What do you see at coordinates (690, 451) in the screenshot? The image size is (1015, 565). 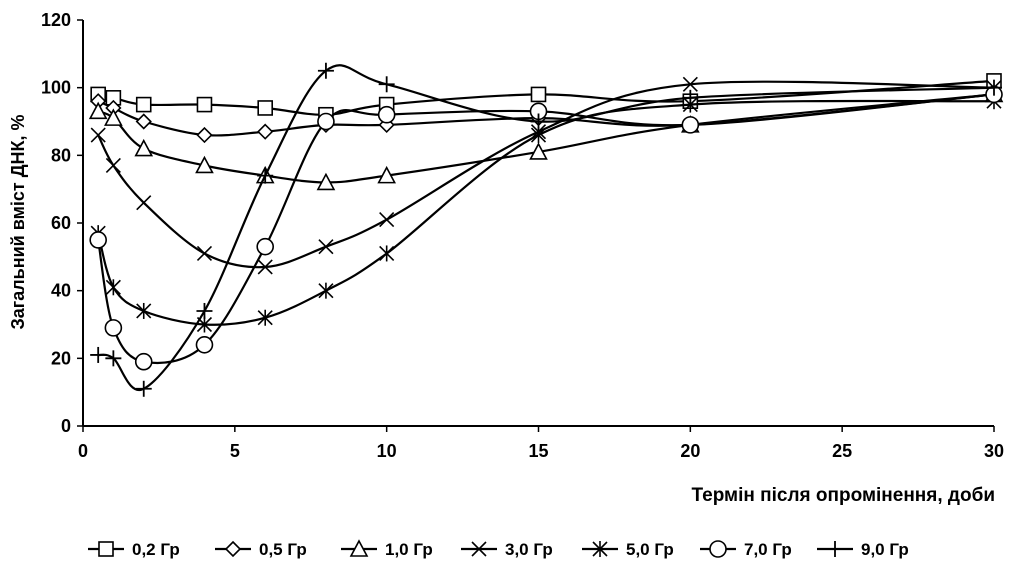 I see `x-tick-label: 20` at bounding box center [690, 451].